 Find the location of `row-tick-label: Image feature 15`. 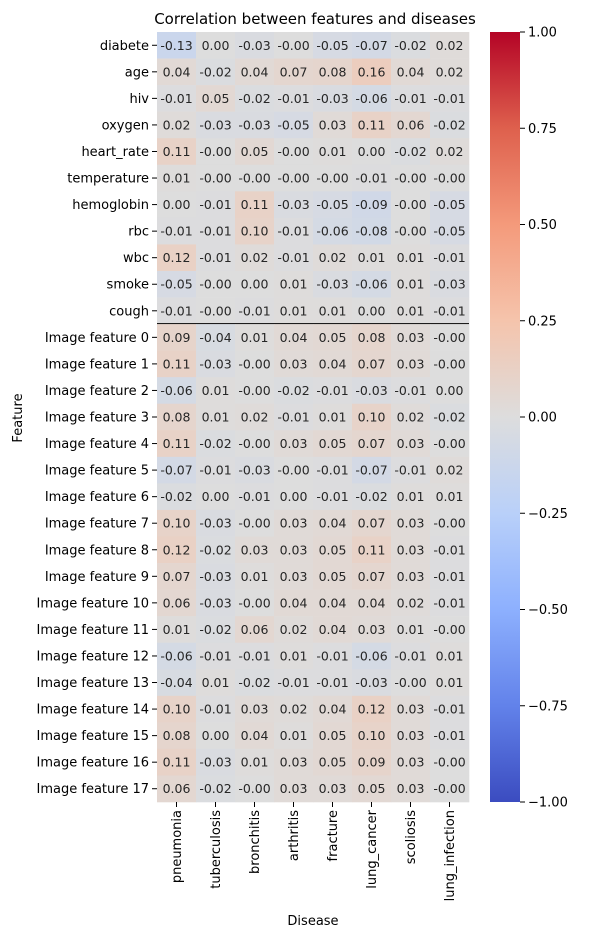

row-tick-label: Image feature 15 is located at coordinates (93, 736).